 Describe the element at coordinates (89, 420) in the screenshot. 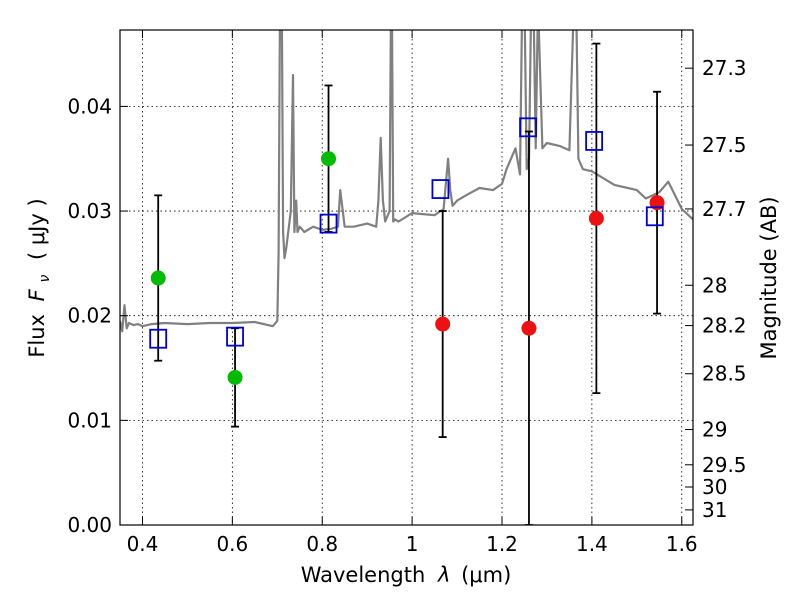

I see `y-tick-label: 0.01` at that location.